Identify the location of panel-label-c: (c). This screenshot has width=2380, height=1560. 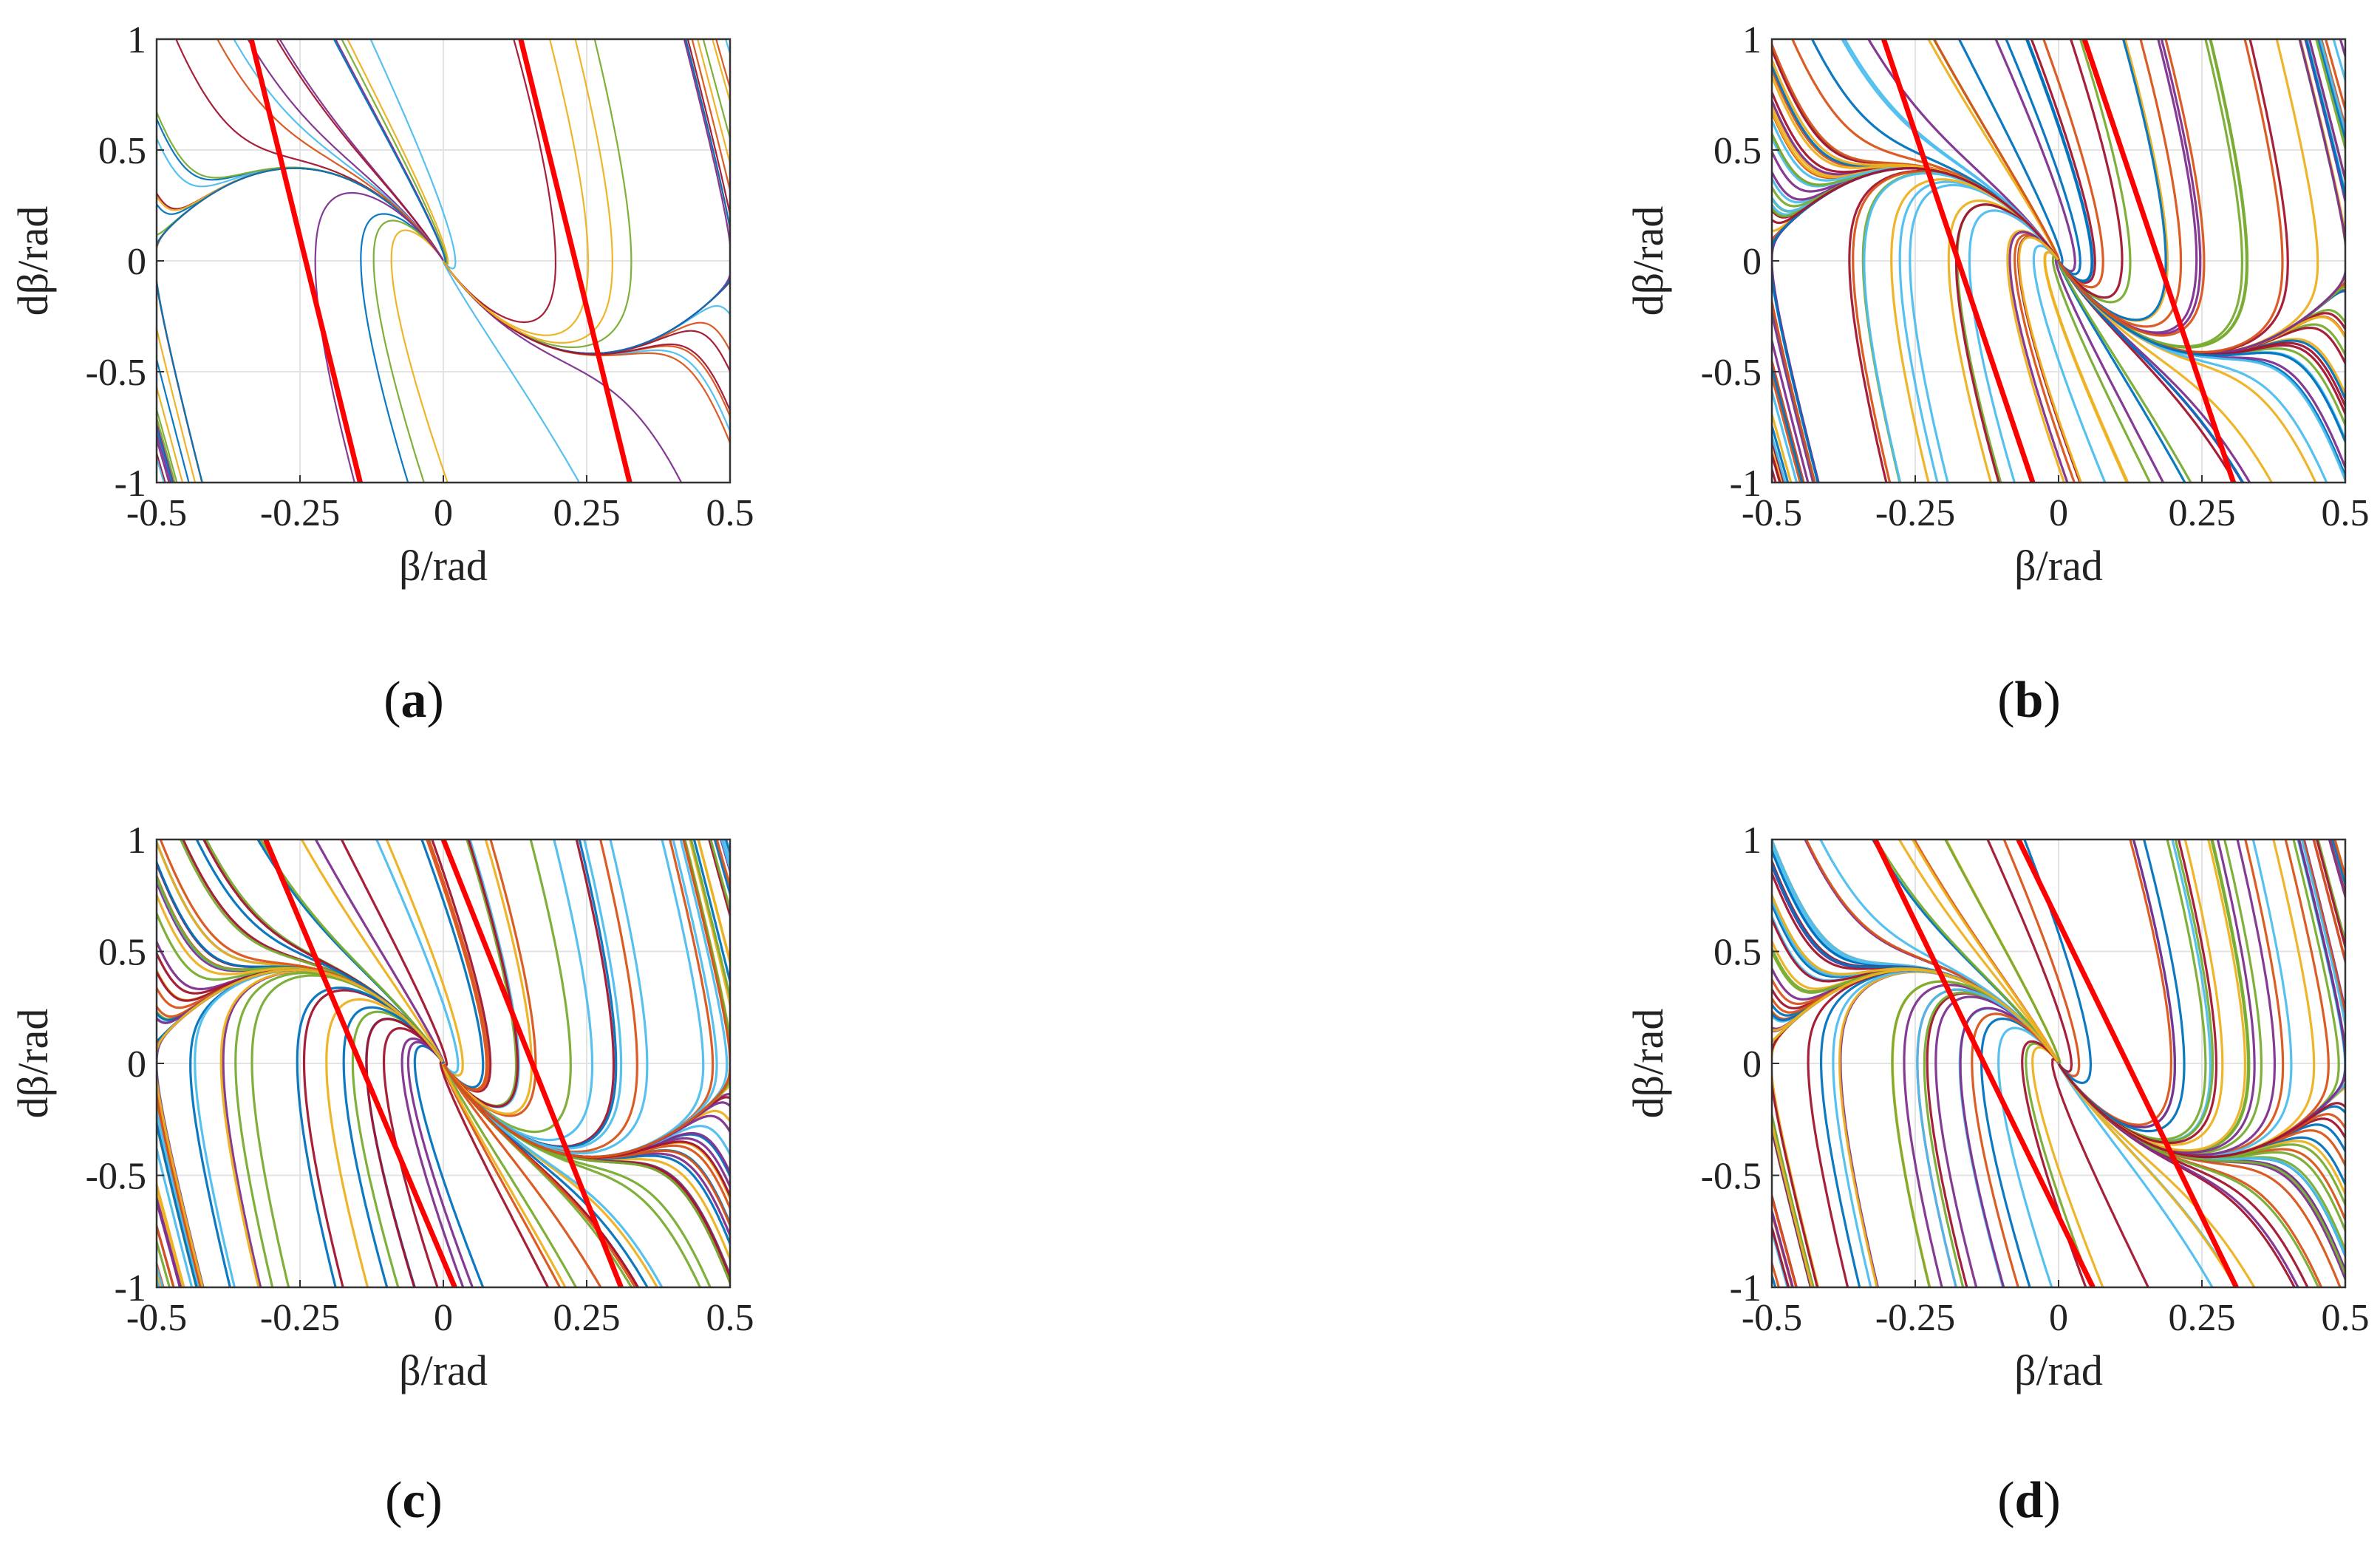
(414, 1501).